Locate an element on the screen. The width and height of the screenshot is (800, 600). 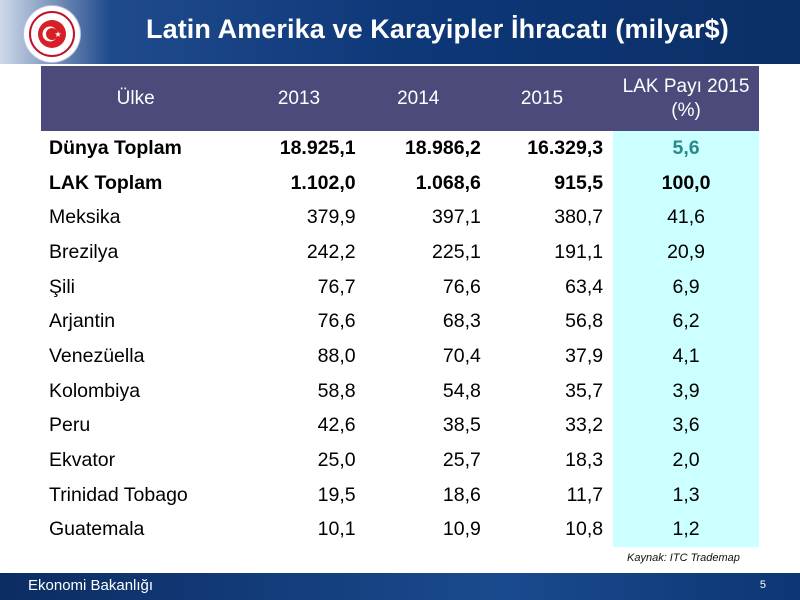
table-row: Şili 76,7 76,6 63,4 6,9 is located at coordinates (400, 287).